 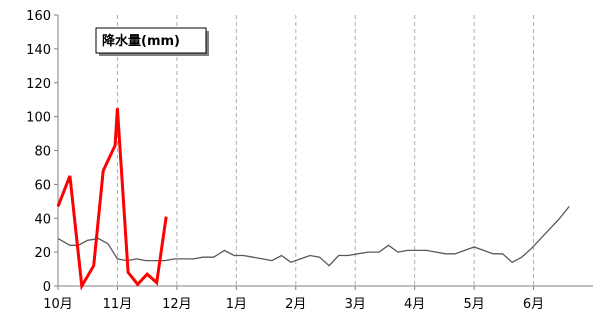 I want to click on title-box: 降水量(mm), so click(x=152, y=41).